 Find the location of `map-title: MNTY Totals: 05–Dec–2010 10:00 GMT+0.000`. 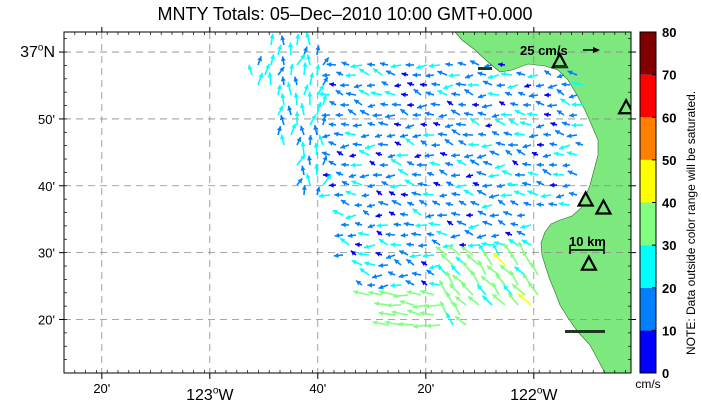

map-title: MNTY Totals: 05–Dec–2010 10:00 GMT+0.000 is located at coordinates (345, 14).